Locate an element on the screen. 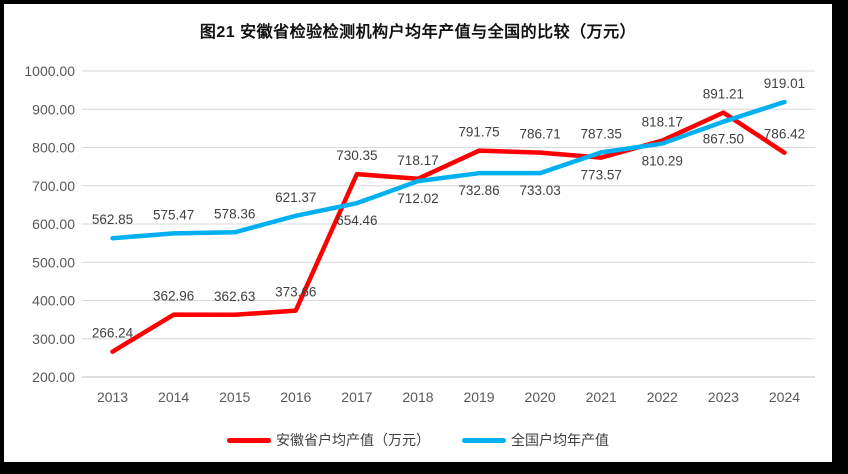 The width and height of the screenshot is (848, 474). chart-legend: 安徽省户均产值（万元） 全国户均年产值 is located at coordinates (418, 440).